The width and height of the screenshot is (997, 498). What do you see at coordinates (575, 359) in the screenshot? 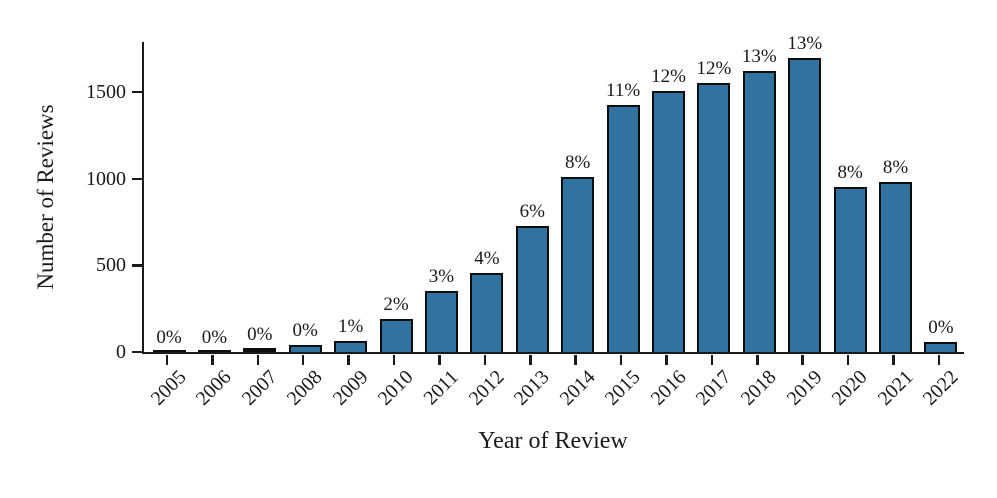
I see `x-tick-2014` at bounding box center [575, 359].